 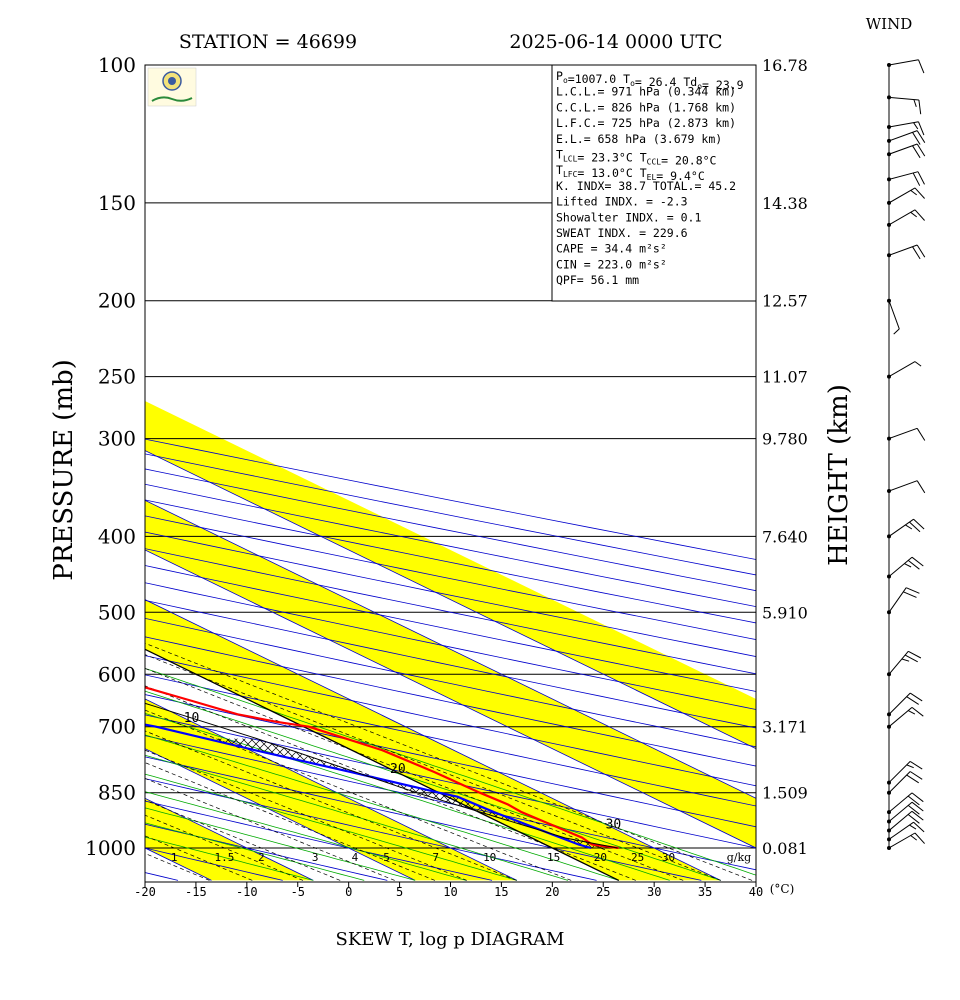 I want to click on index-text: Showalter INDX. = 0.1, so click(x=628, y=217).